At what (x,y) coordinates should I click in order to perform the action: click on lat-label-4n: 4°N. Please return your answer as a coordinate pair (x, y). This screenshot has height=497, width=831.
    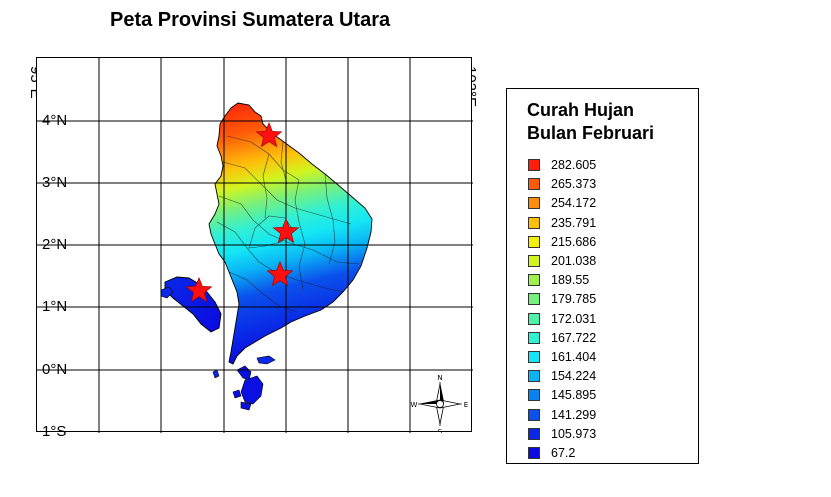
    Looking at the image, I should click on (55, 120).